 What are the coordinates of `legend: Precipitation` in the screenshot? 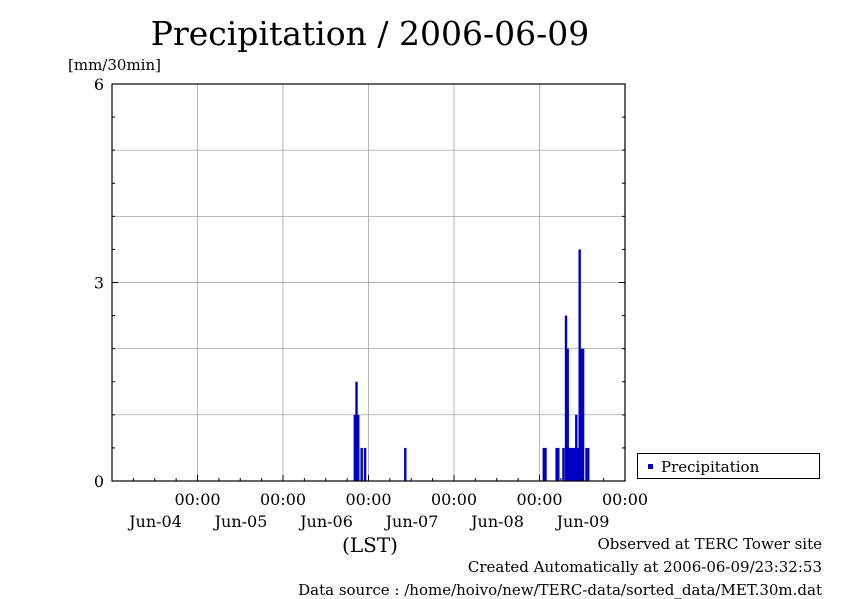 It's located at (728, 466).